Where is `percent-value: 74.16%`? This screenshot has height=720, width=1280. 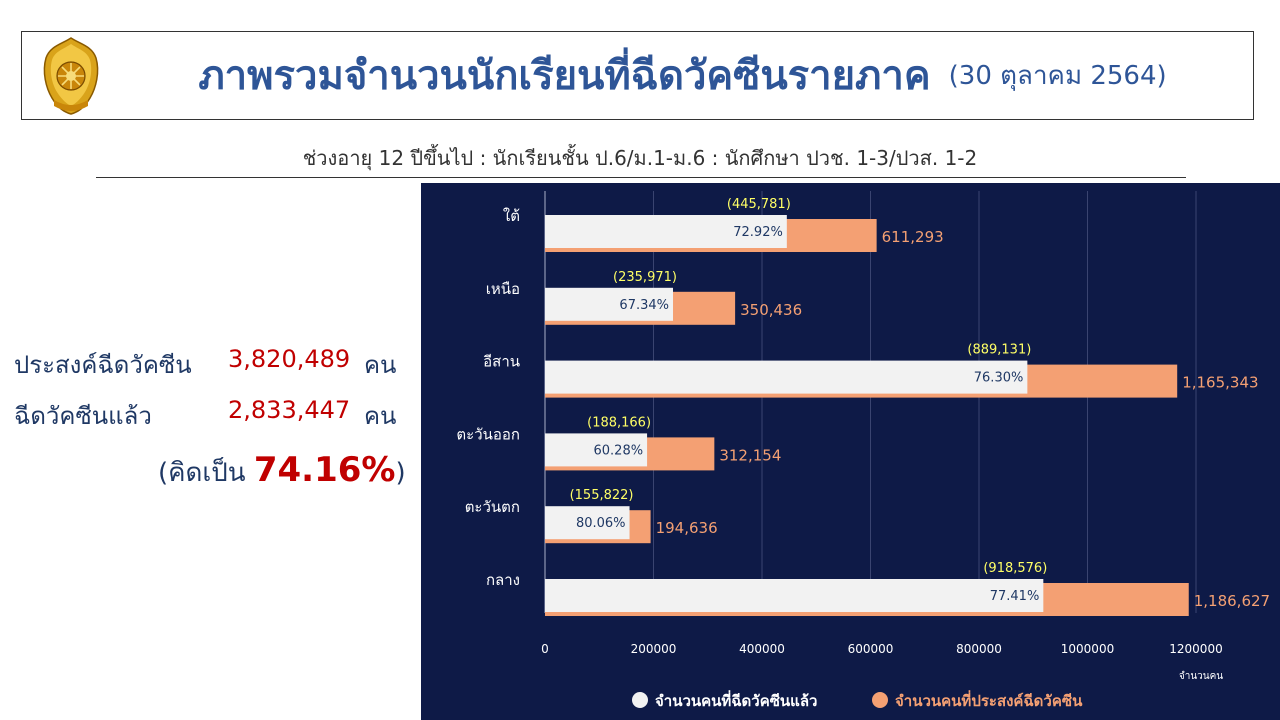 percent-value: 74.16% is located at coordinates (324, 470).